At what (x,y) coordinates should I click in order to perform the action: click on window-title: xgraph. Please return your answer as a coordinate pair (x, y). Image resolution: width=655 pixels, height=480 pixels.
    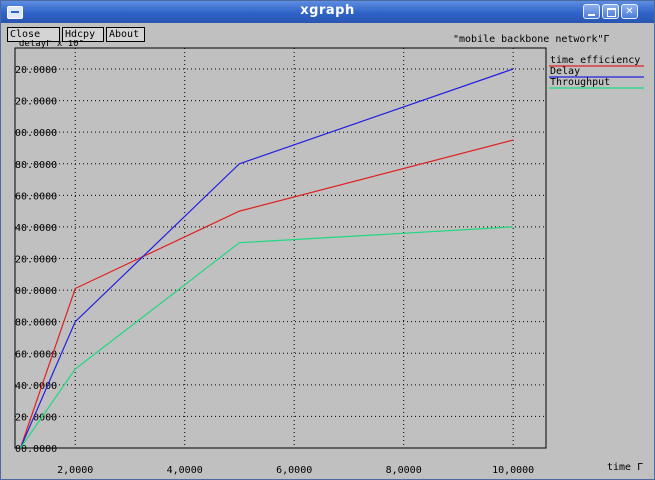
    Looking at the image, I should click on (327, 10).